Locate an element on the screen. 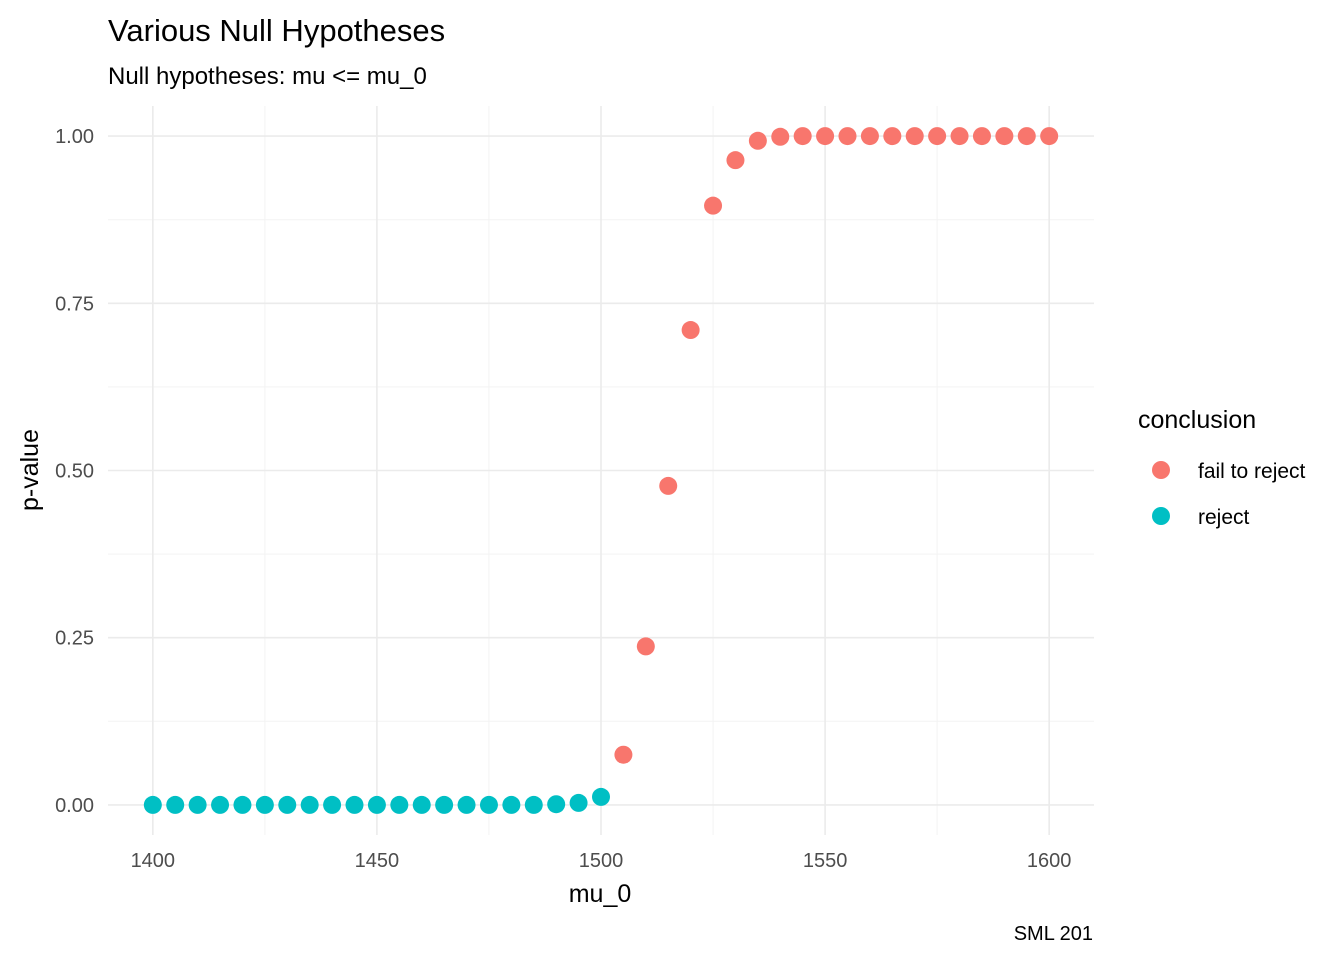 This screenshot has height=960, width=1344. y-tick-label: 1.00 is located at coordinates (74, 137).